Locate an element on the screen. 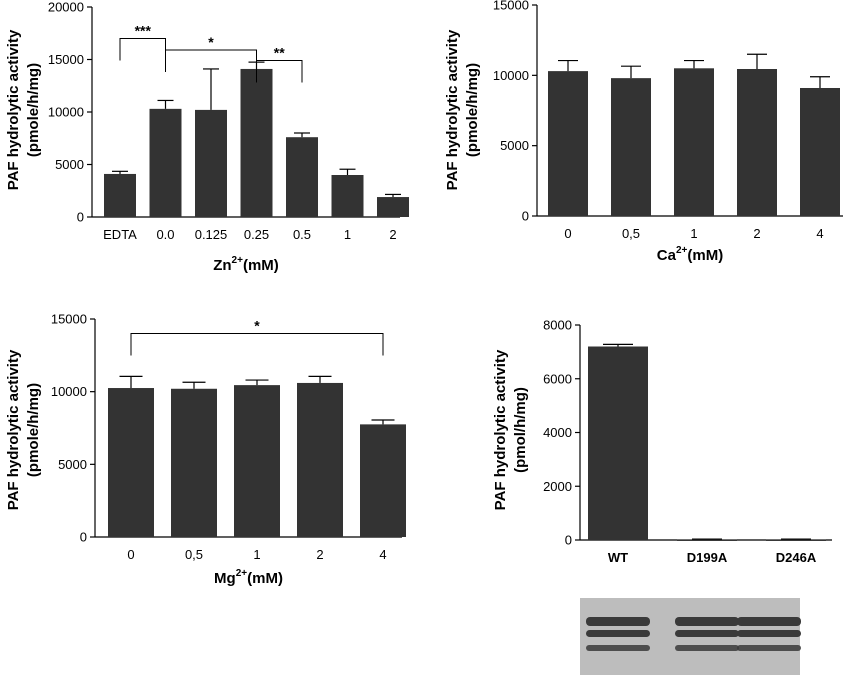 The width and height of the screenshot is (850, 680). x-axis-label-ion: Mg is located at coordinates (225, 578).